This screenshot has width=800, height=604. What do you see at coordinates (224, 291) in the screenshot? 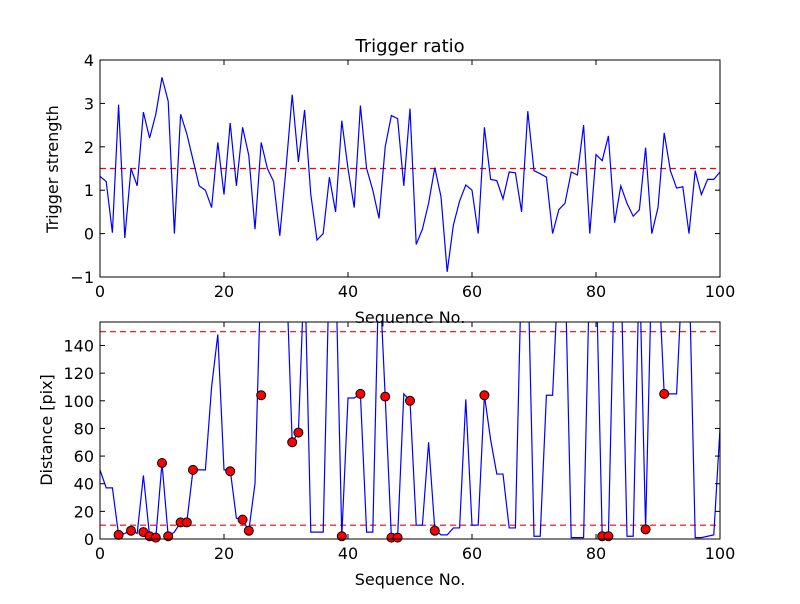
I see `top-xtick-label: 20` at bounding box center [224, 291].